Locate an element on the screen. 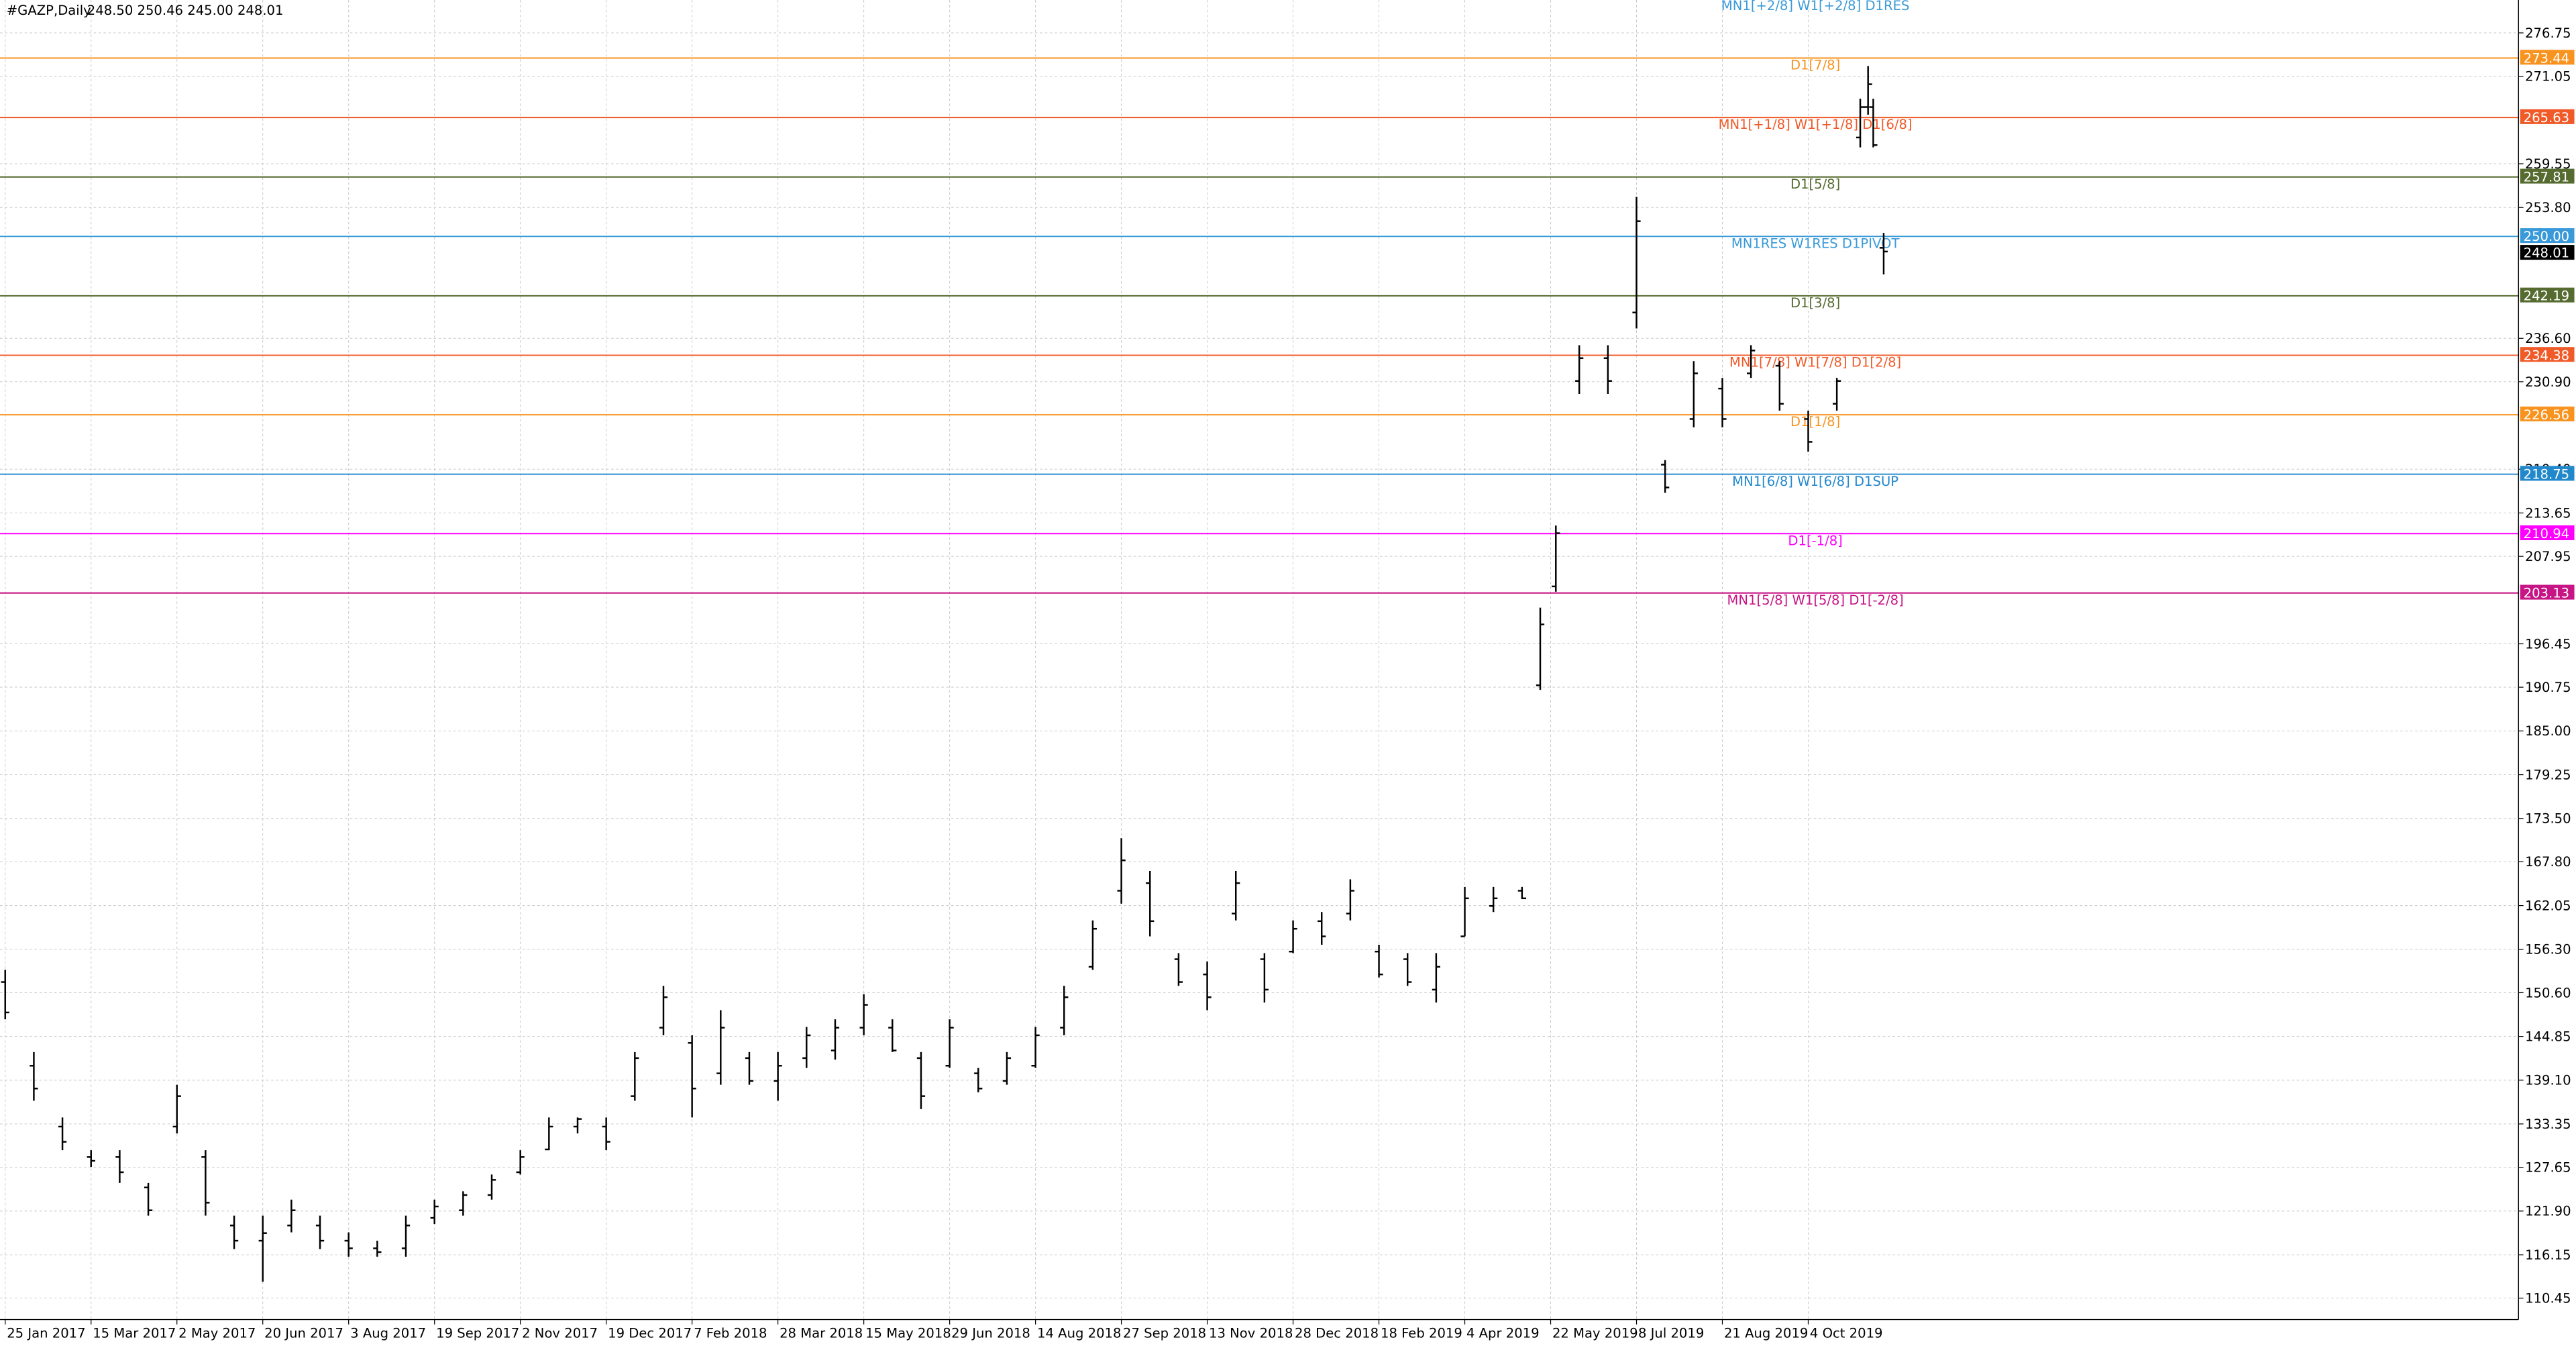 This screenshot has height=1346, width=2576. x-tick-label: 13 Nov 2018 is located at coordinates (1251, 1333).